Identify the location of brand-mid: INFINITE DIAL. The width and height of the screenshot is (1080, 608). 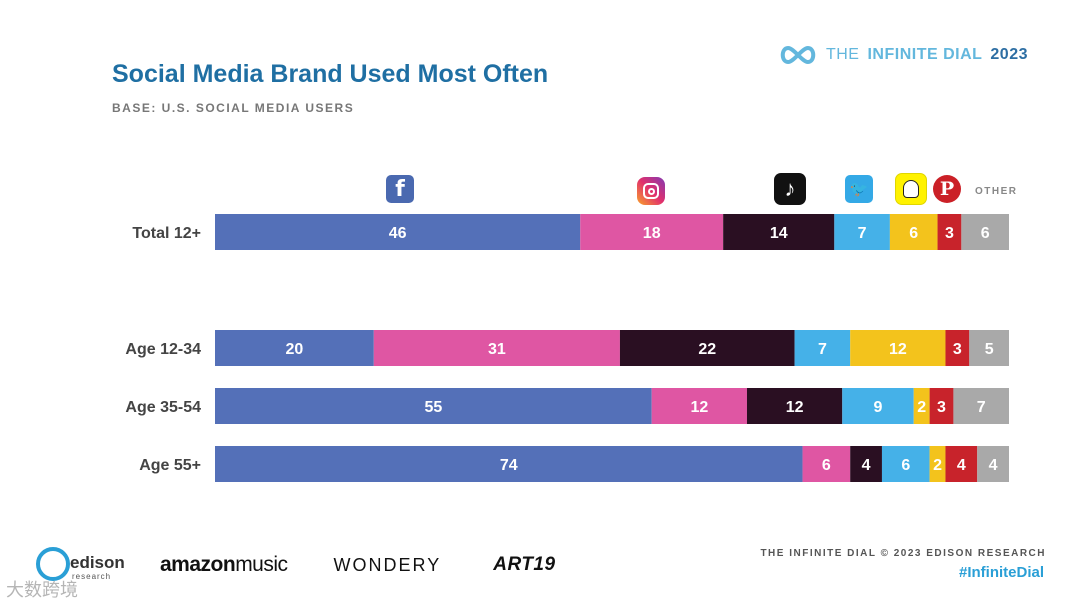
(925, 54).